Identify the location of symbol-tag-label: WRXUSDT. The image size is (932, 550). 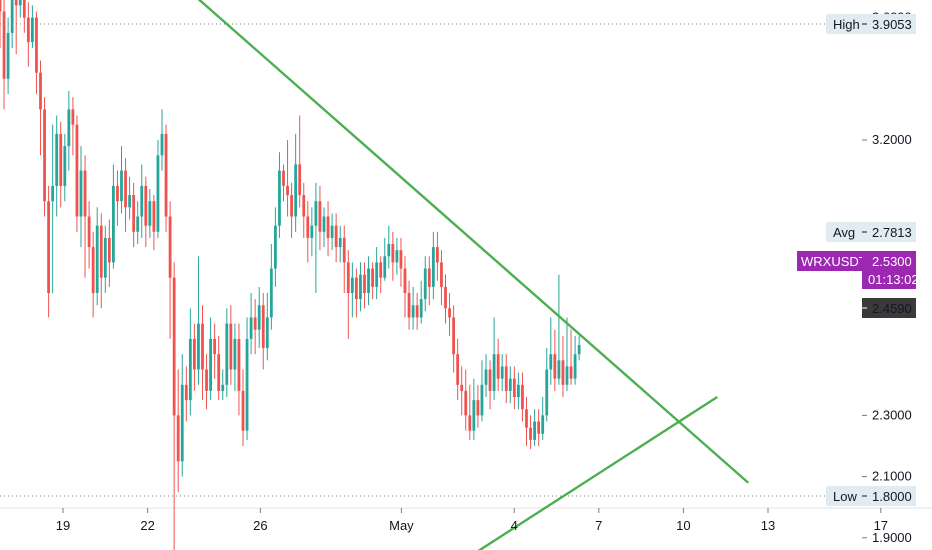
(834, 261).